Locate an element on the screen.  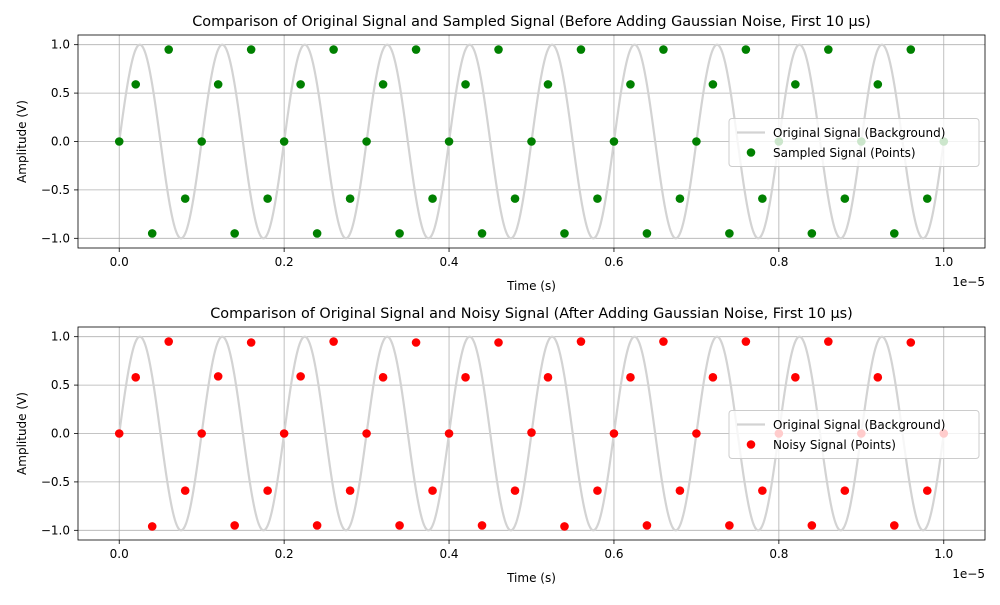
y-tick-label: 0.5 is located at coordinates (60, 93).